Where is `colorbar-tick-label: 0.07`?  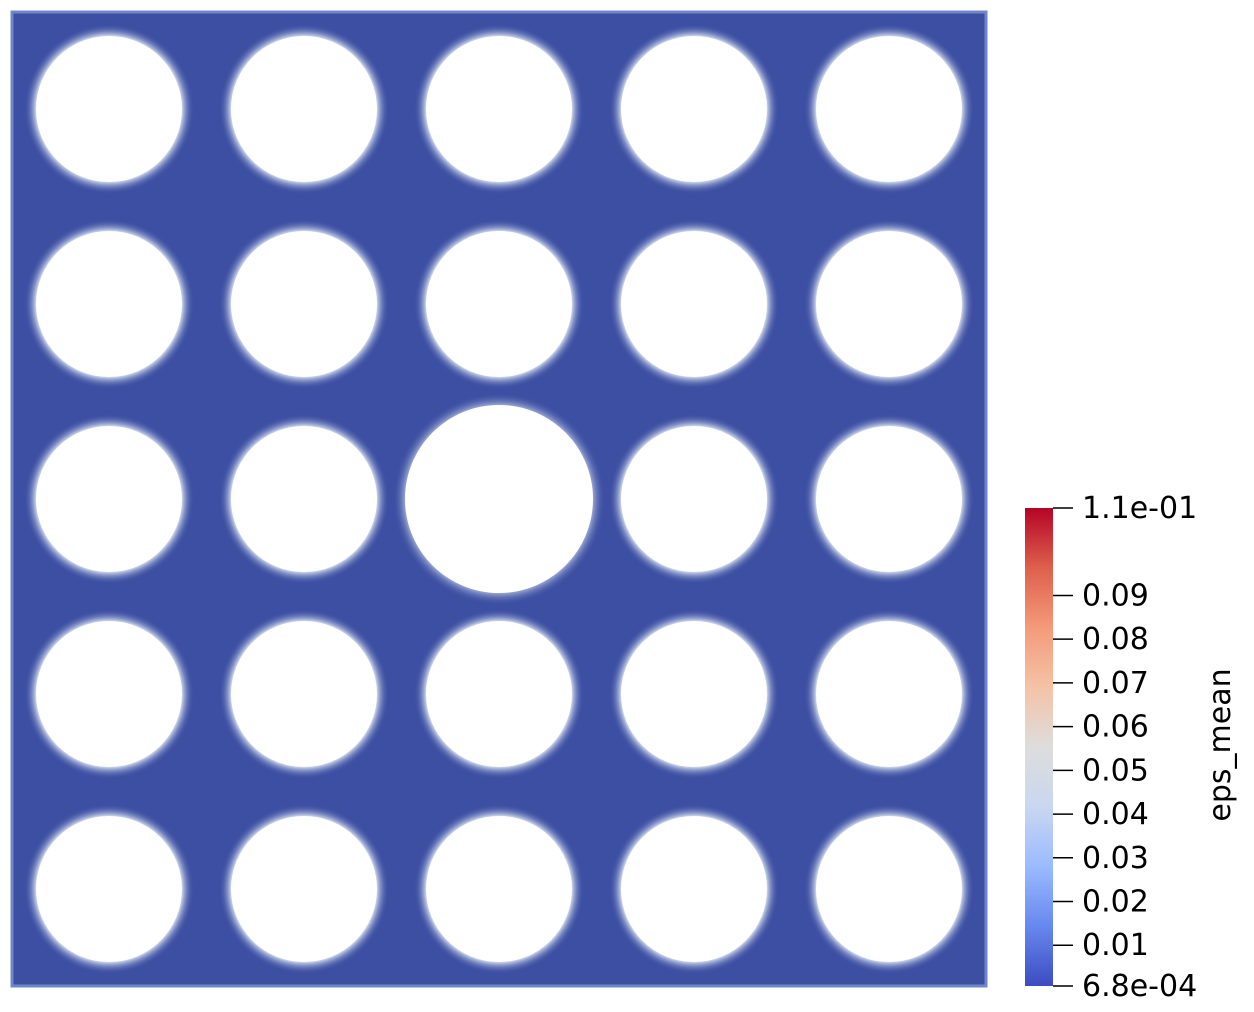
colorbar-tick-label: 0.07 is located at coordinates (1115, 683).